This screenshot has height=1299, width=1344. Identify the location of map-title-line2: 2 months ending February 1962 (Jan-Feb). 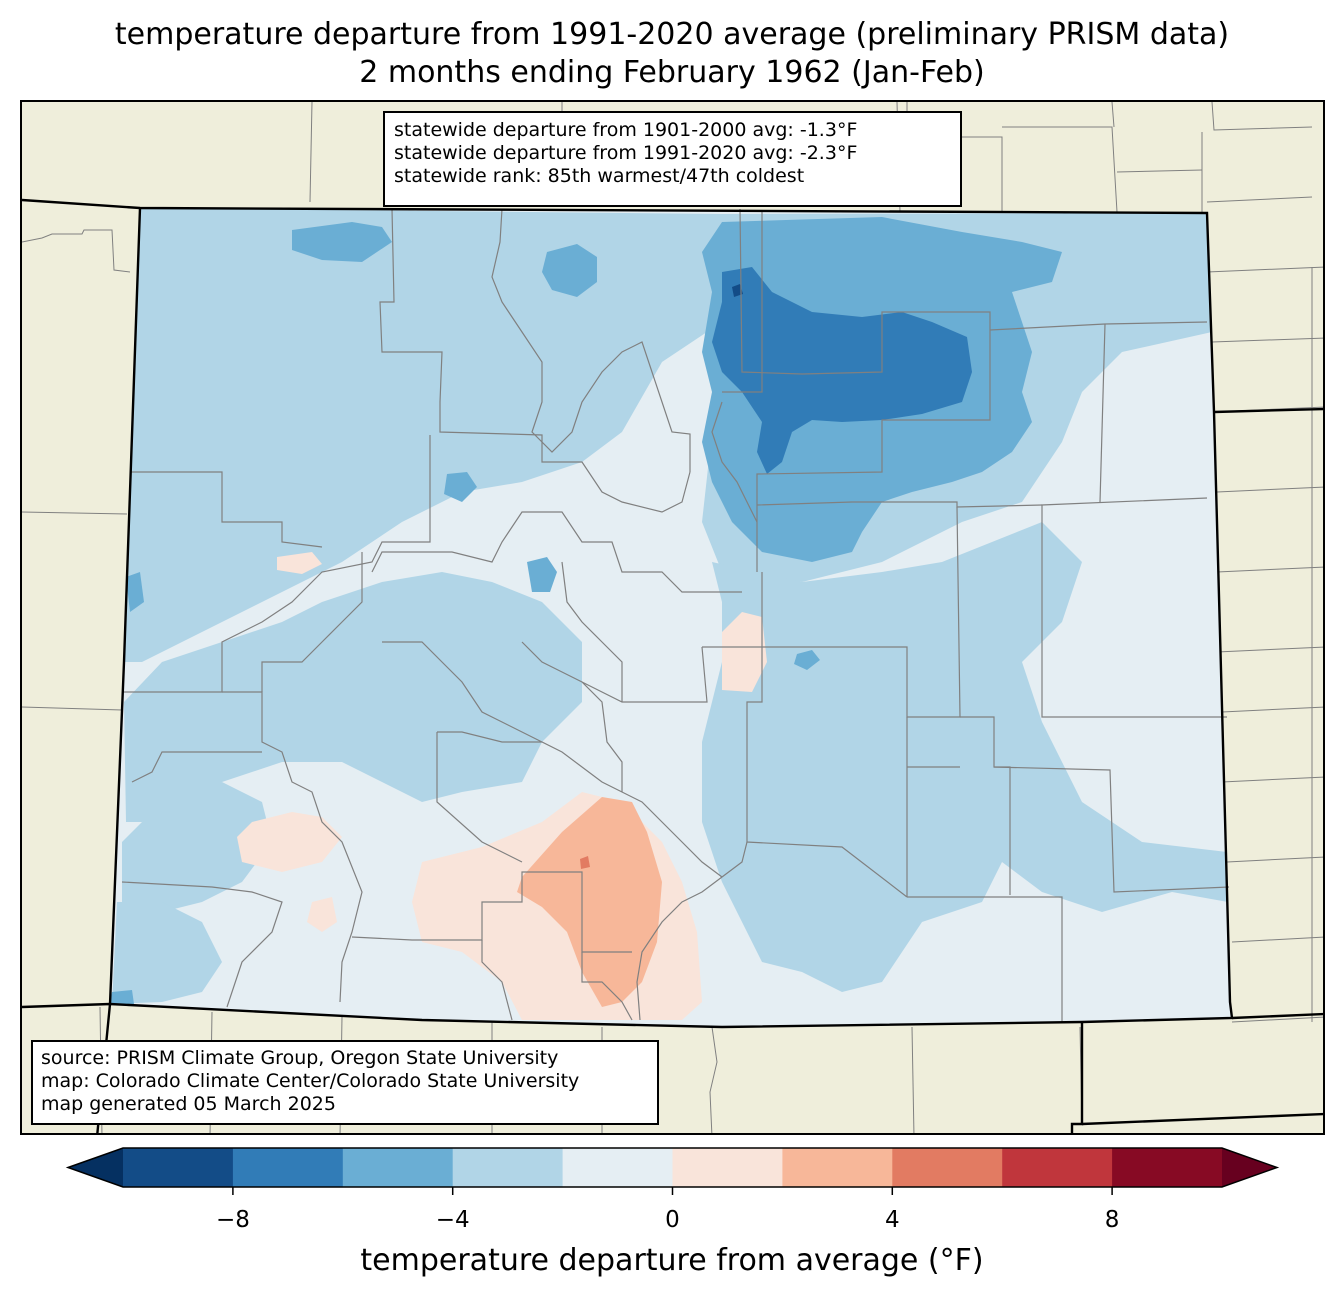
(672, 72).